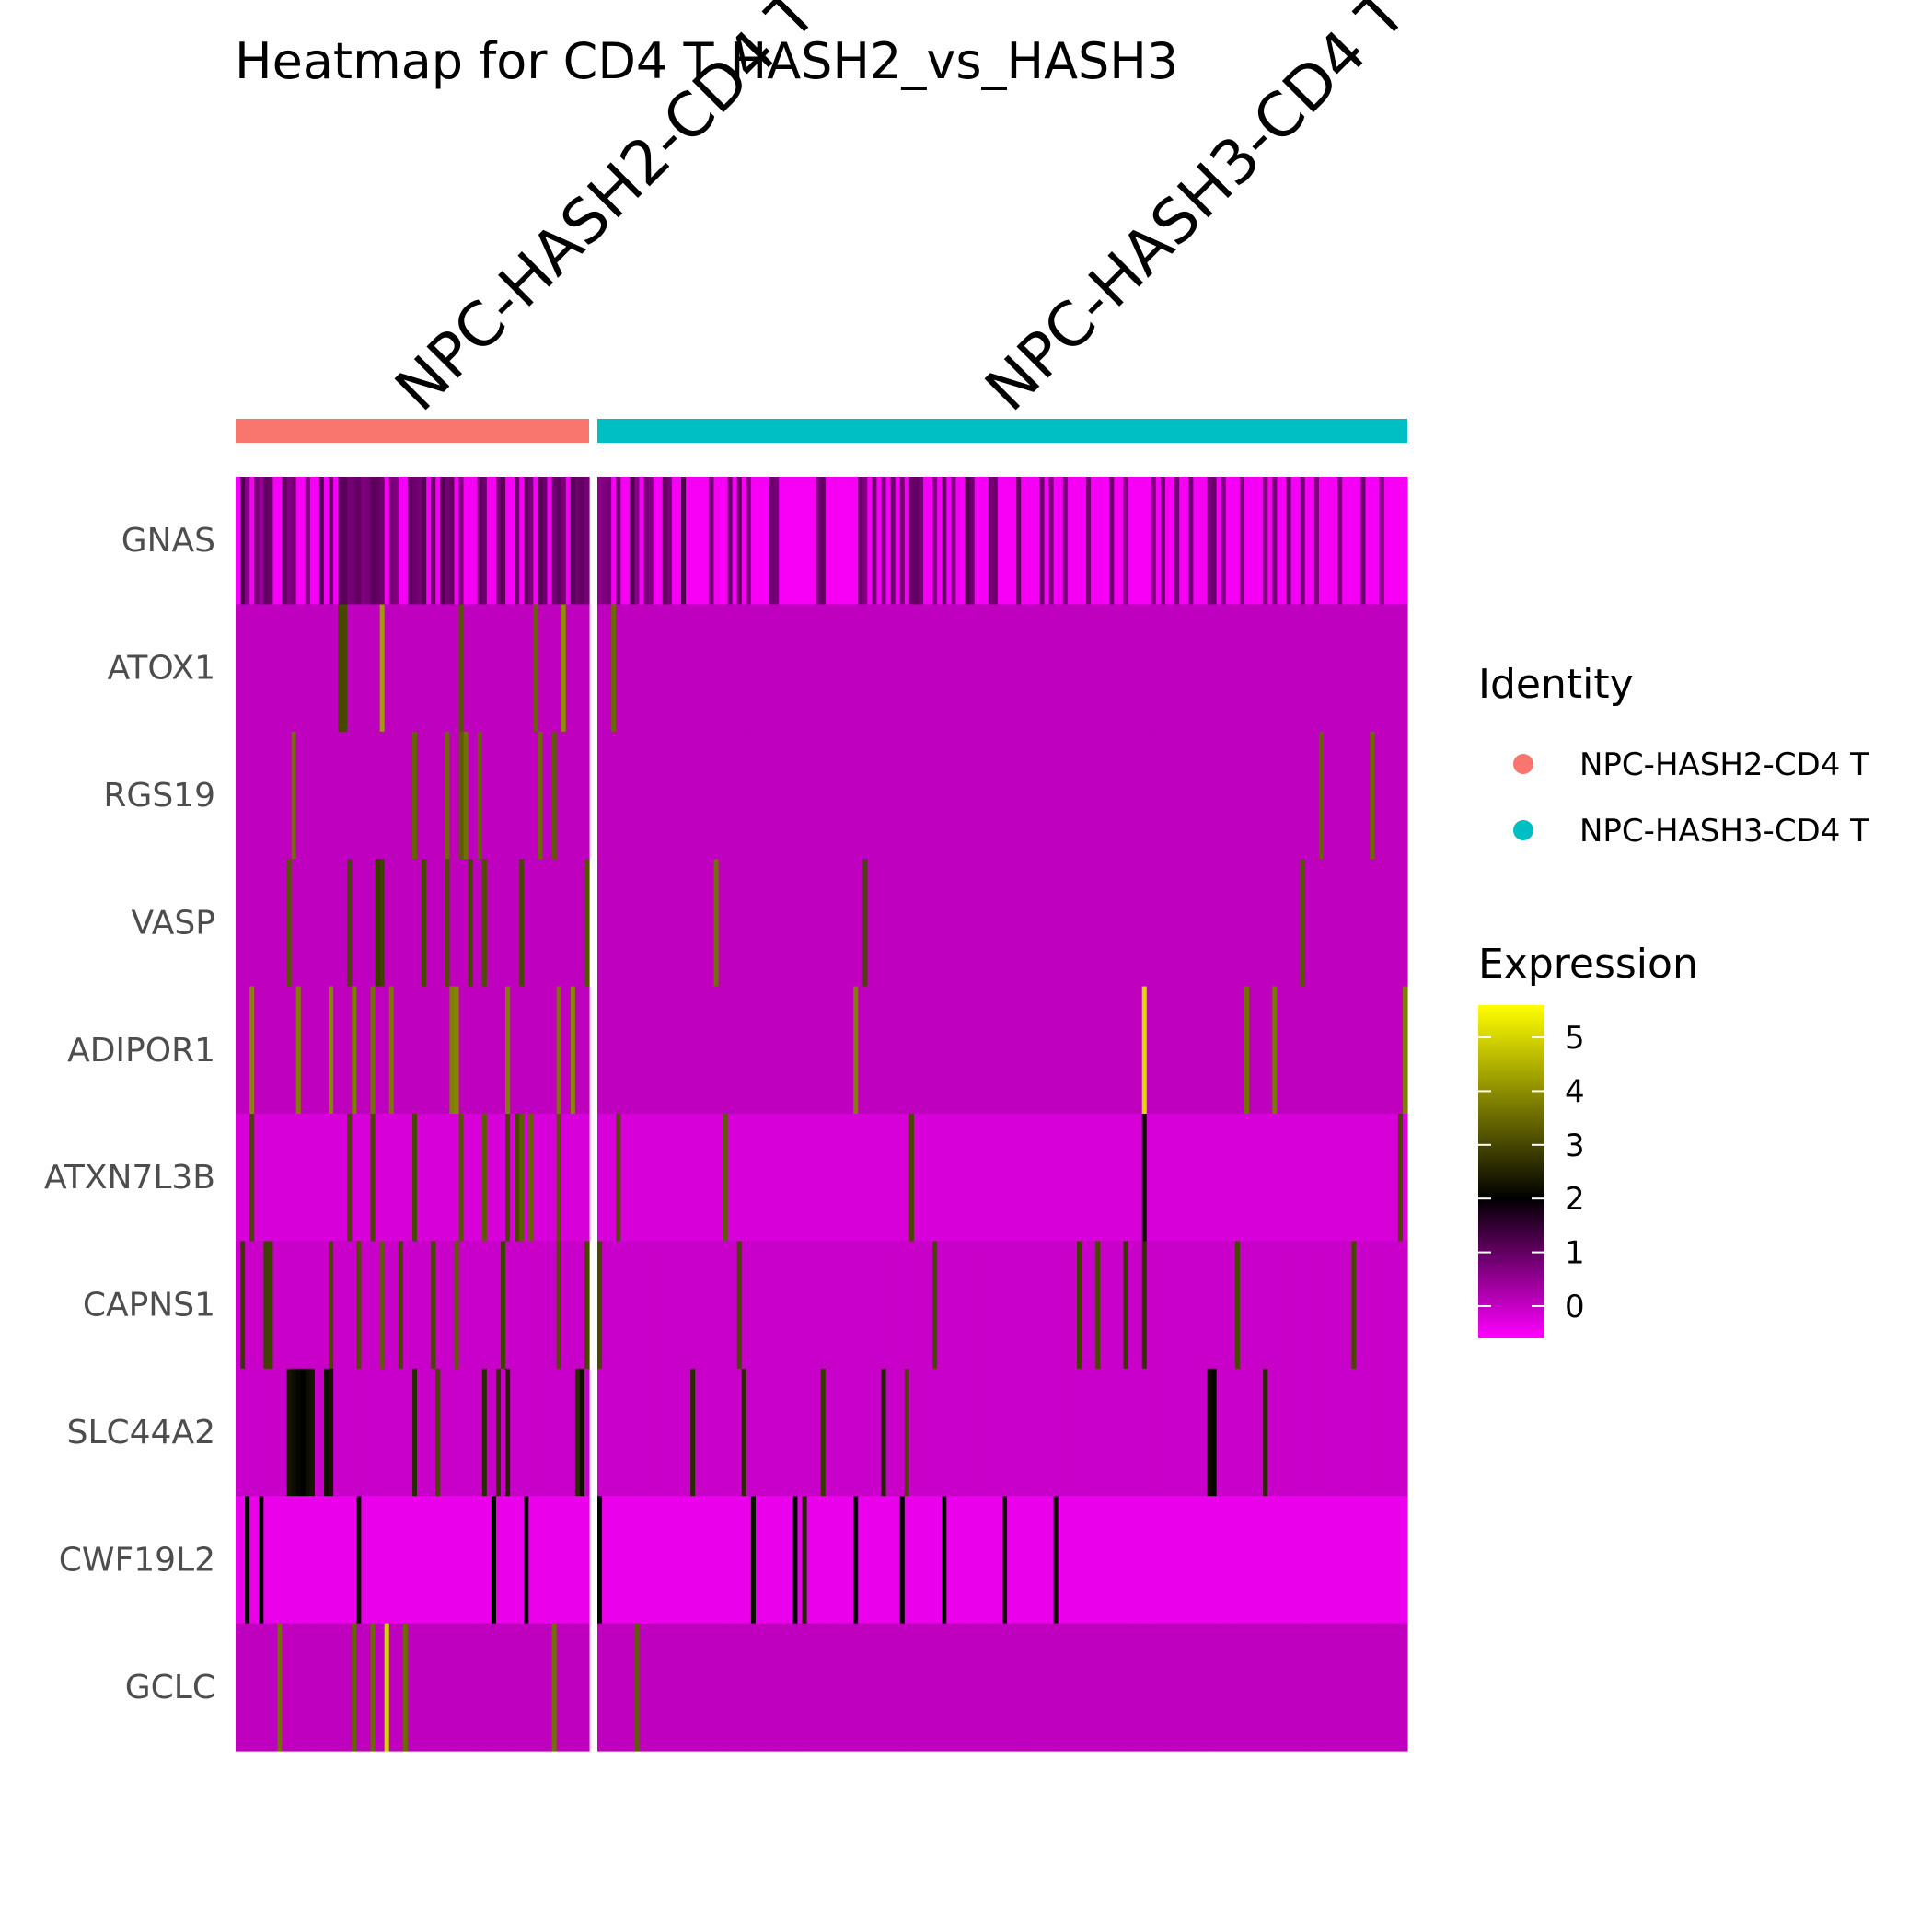 This screenshot has width=1932, height=1932. I want to click on gene-label: ATXN7L3B, so click(129, 1178).